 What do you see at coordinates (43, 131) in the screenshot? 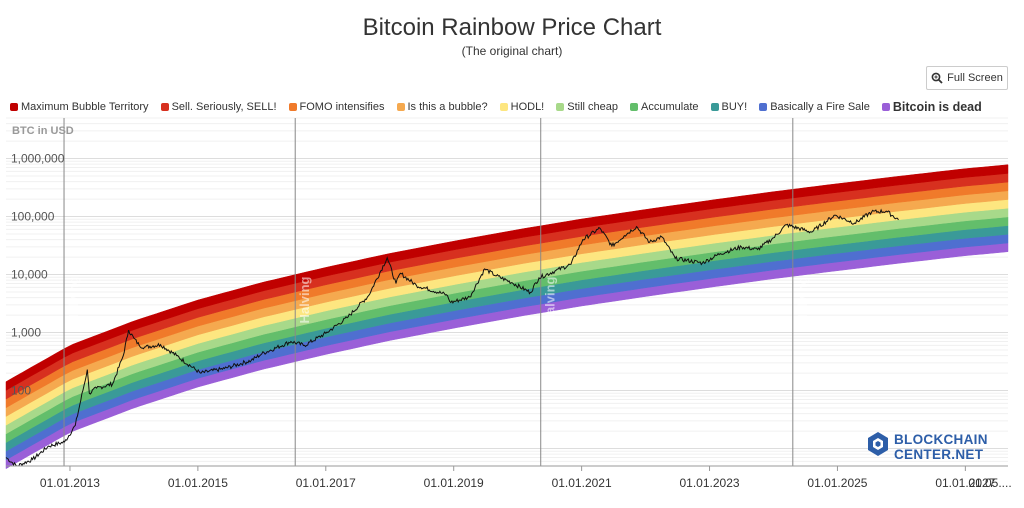
I see `y-axis-title: BTC in USD` at bounding box center [43, 131].